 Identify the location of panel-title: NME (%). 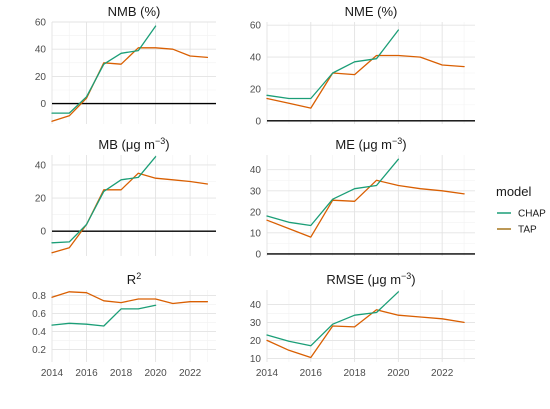
(371, 11).